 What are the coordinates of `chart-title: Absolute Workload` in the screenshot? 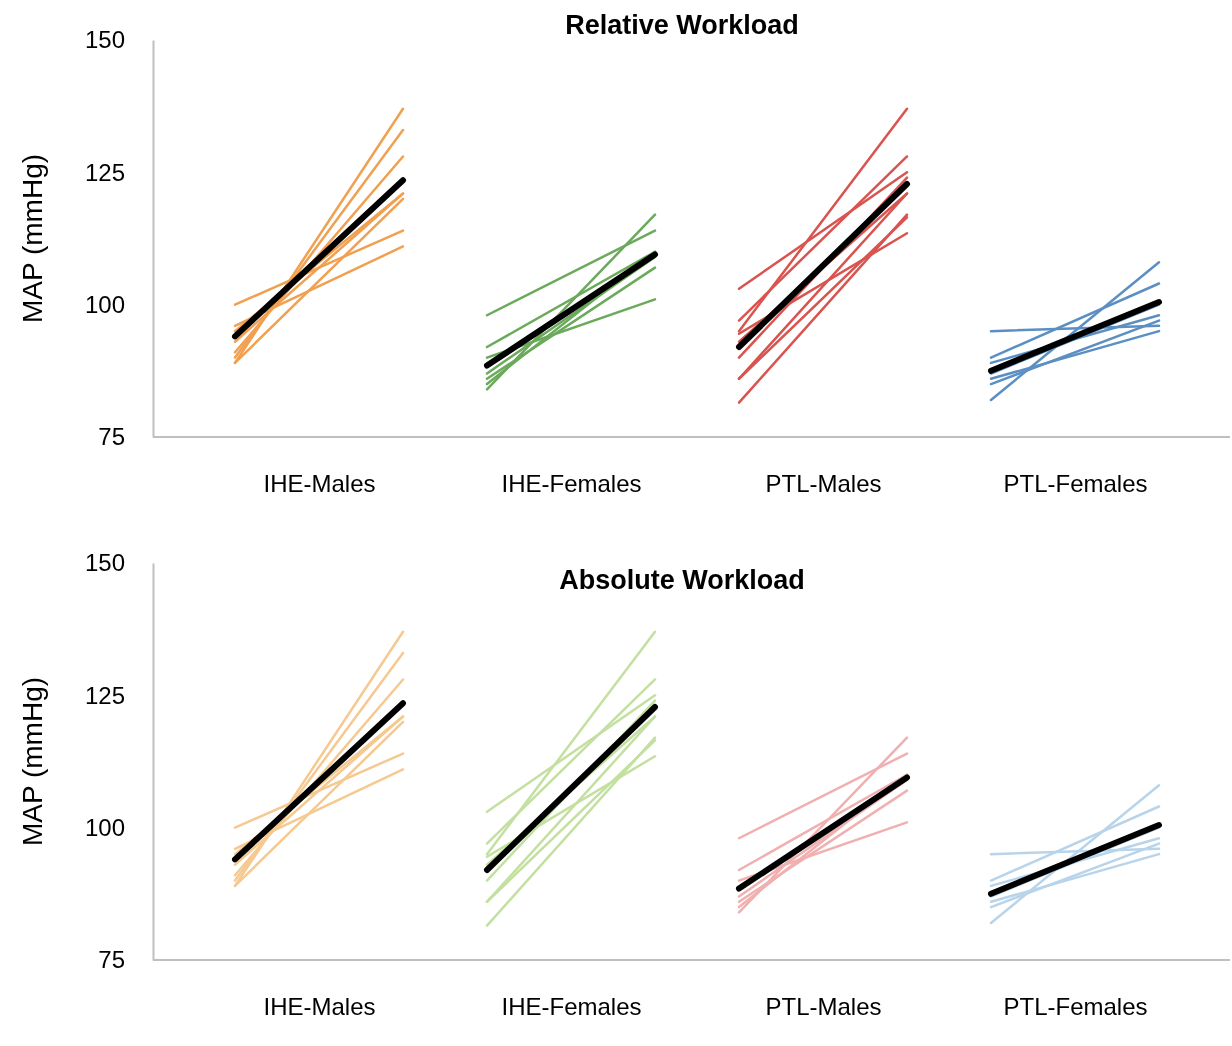 It's located at (682, 580).